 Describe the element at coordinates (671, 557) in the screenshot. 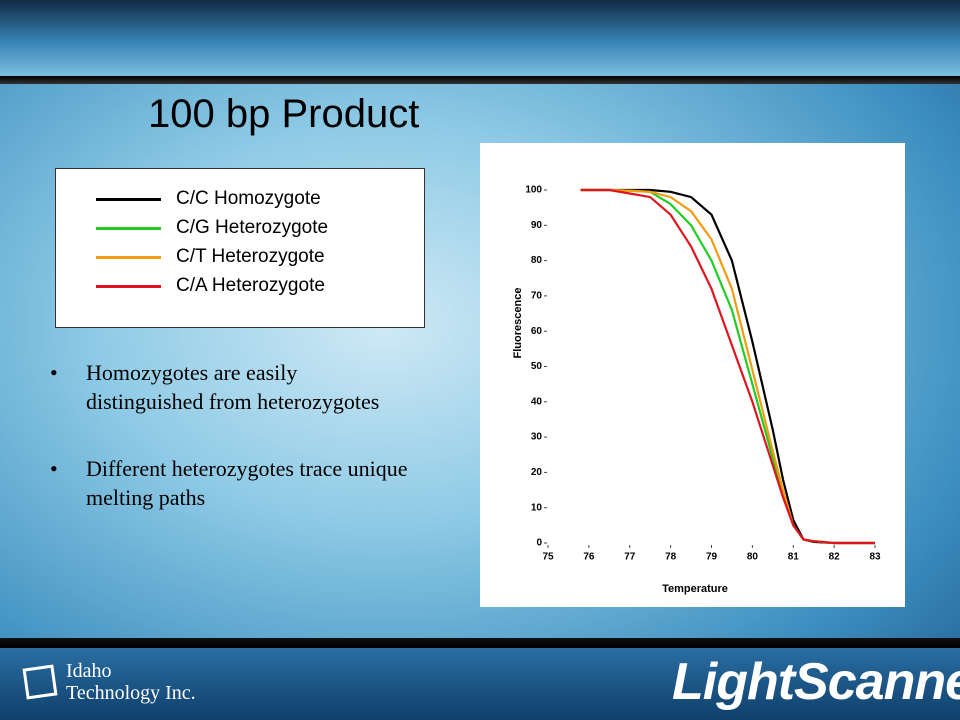

I see `x-tick-label: 78` at that location.